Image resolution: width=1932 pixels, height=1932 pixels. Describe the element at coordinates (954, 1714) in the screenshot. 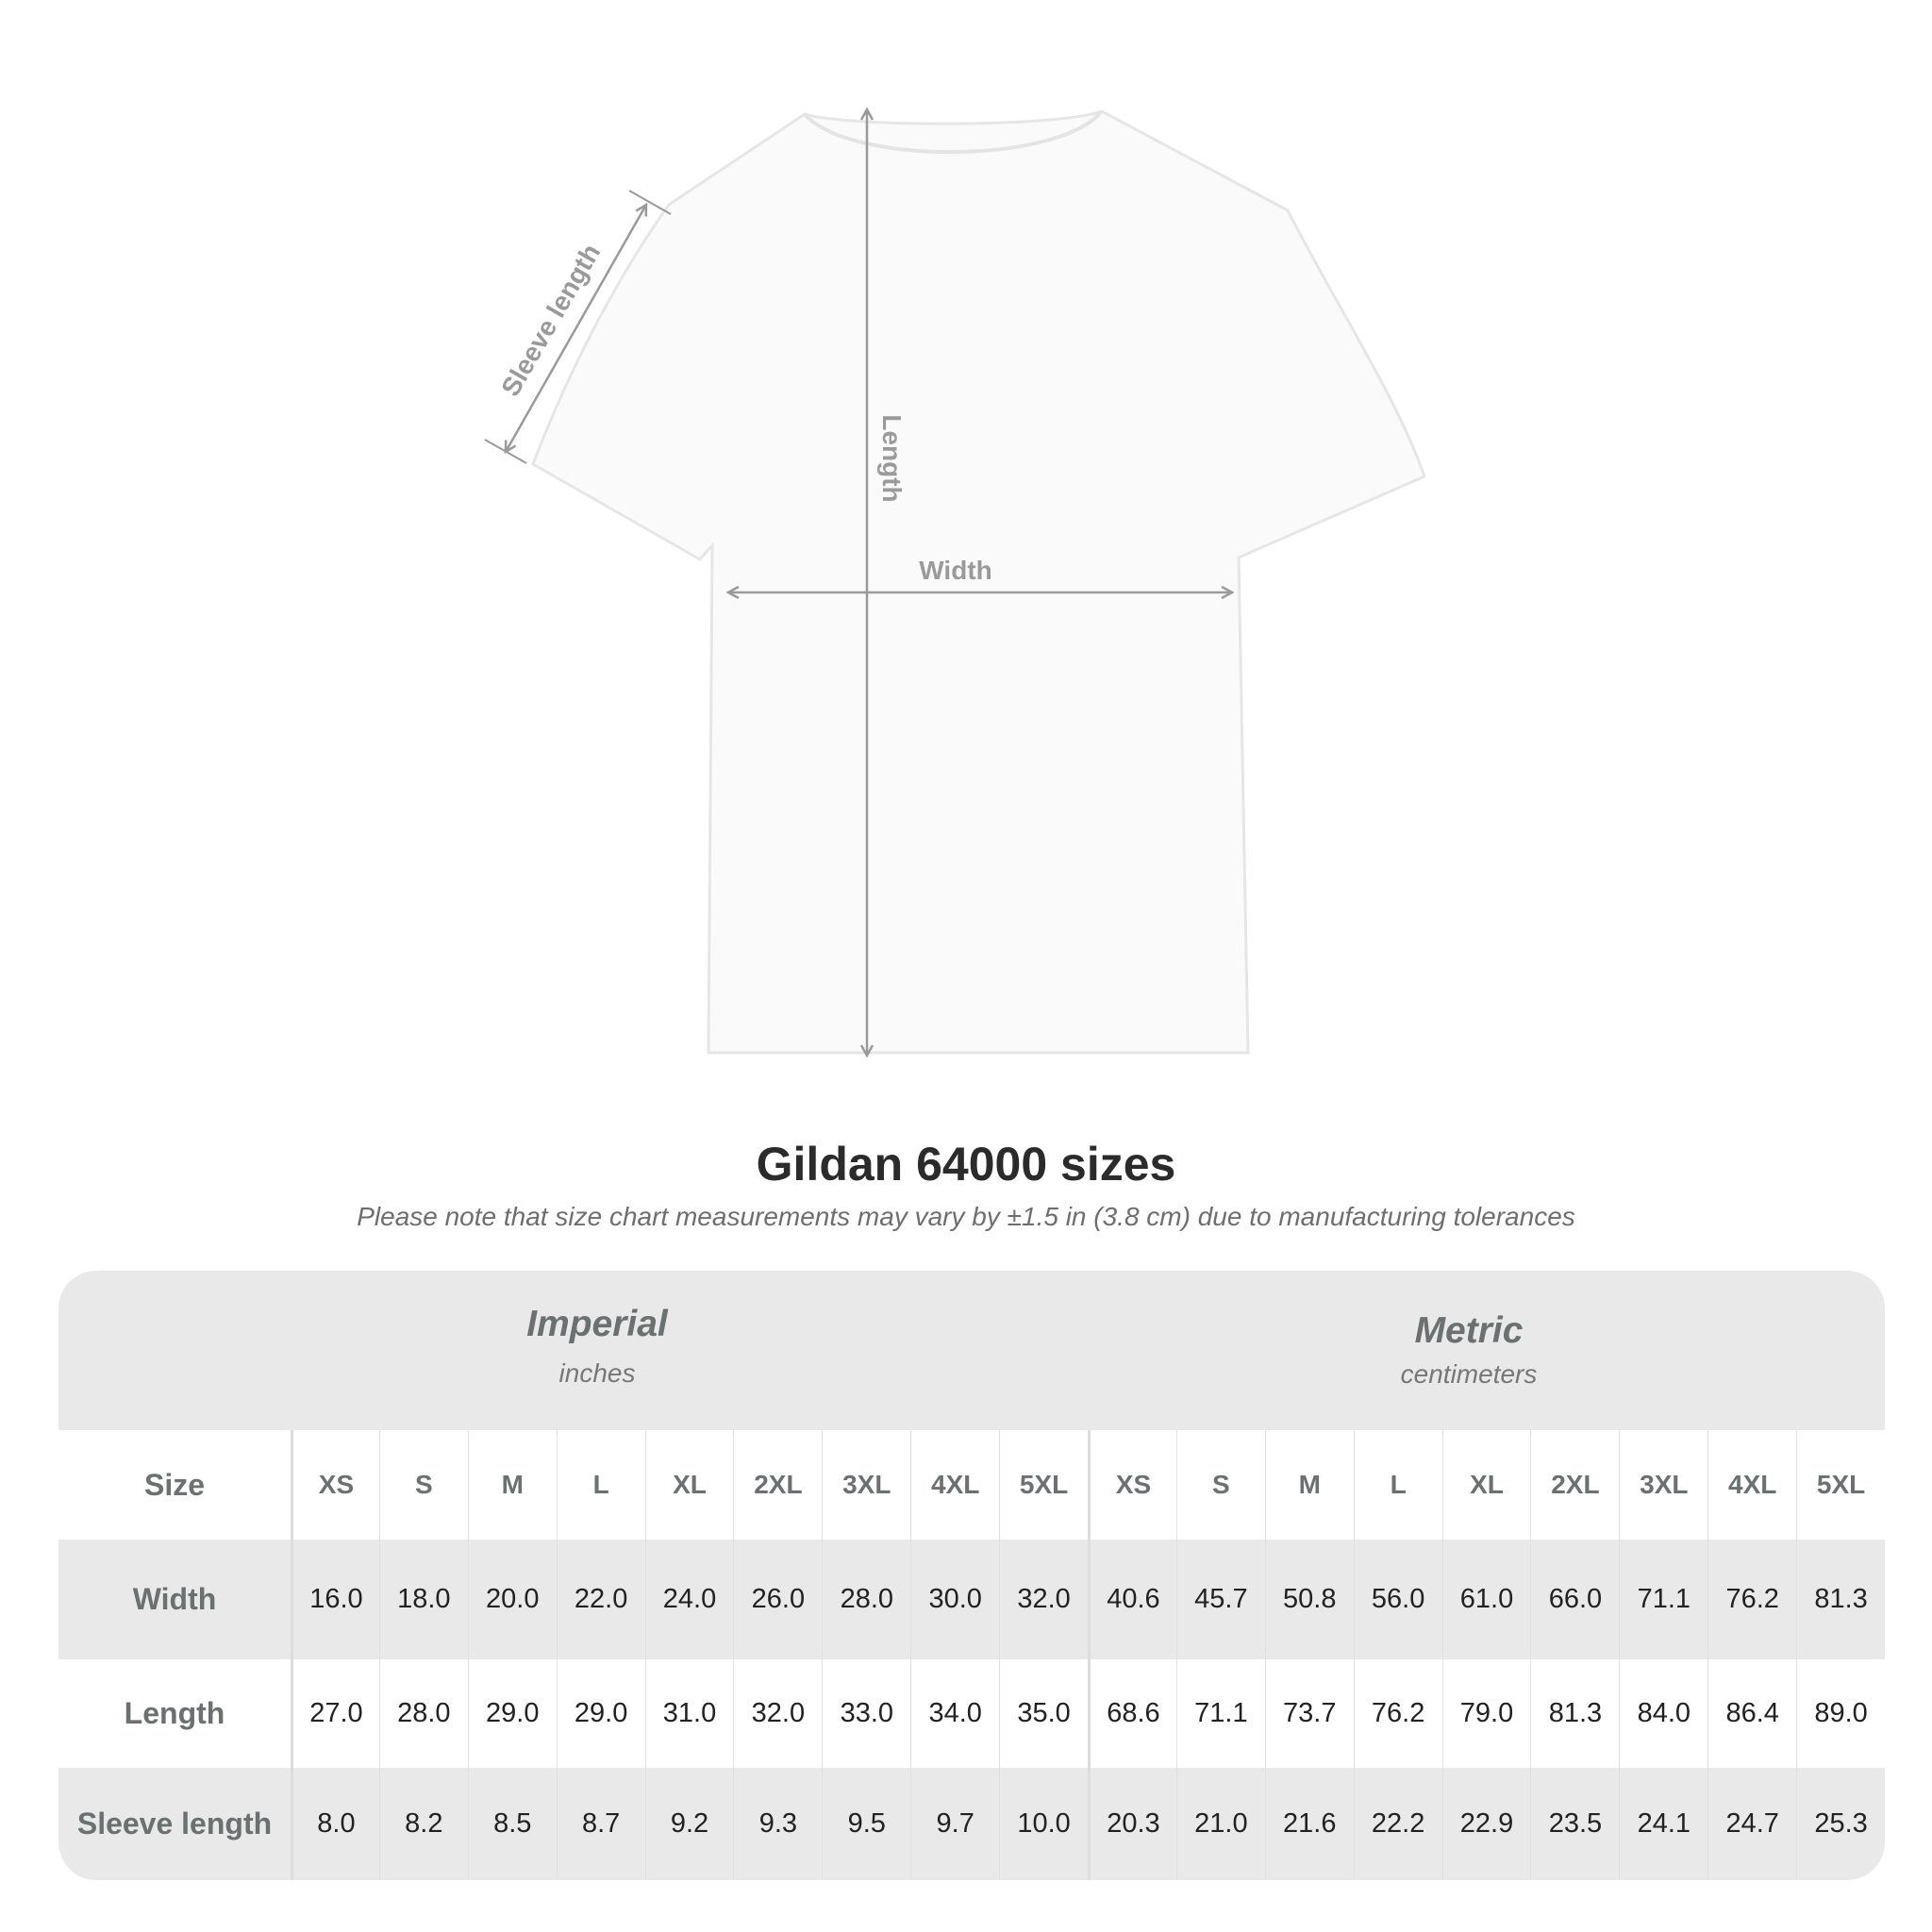

I see `value-cell: 34.0` at that location.